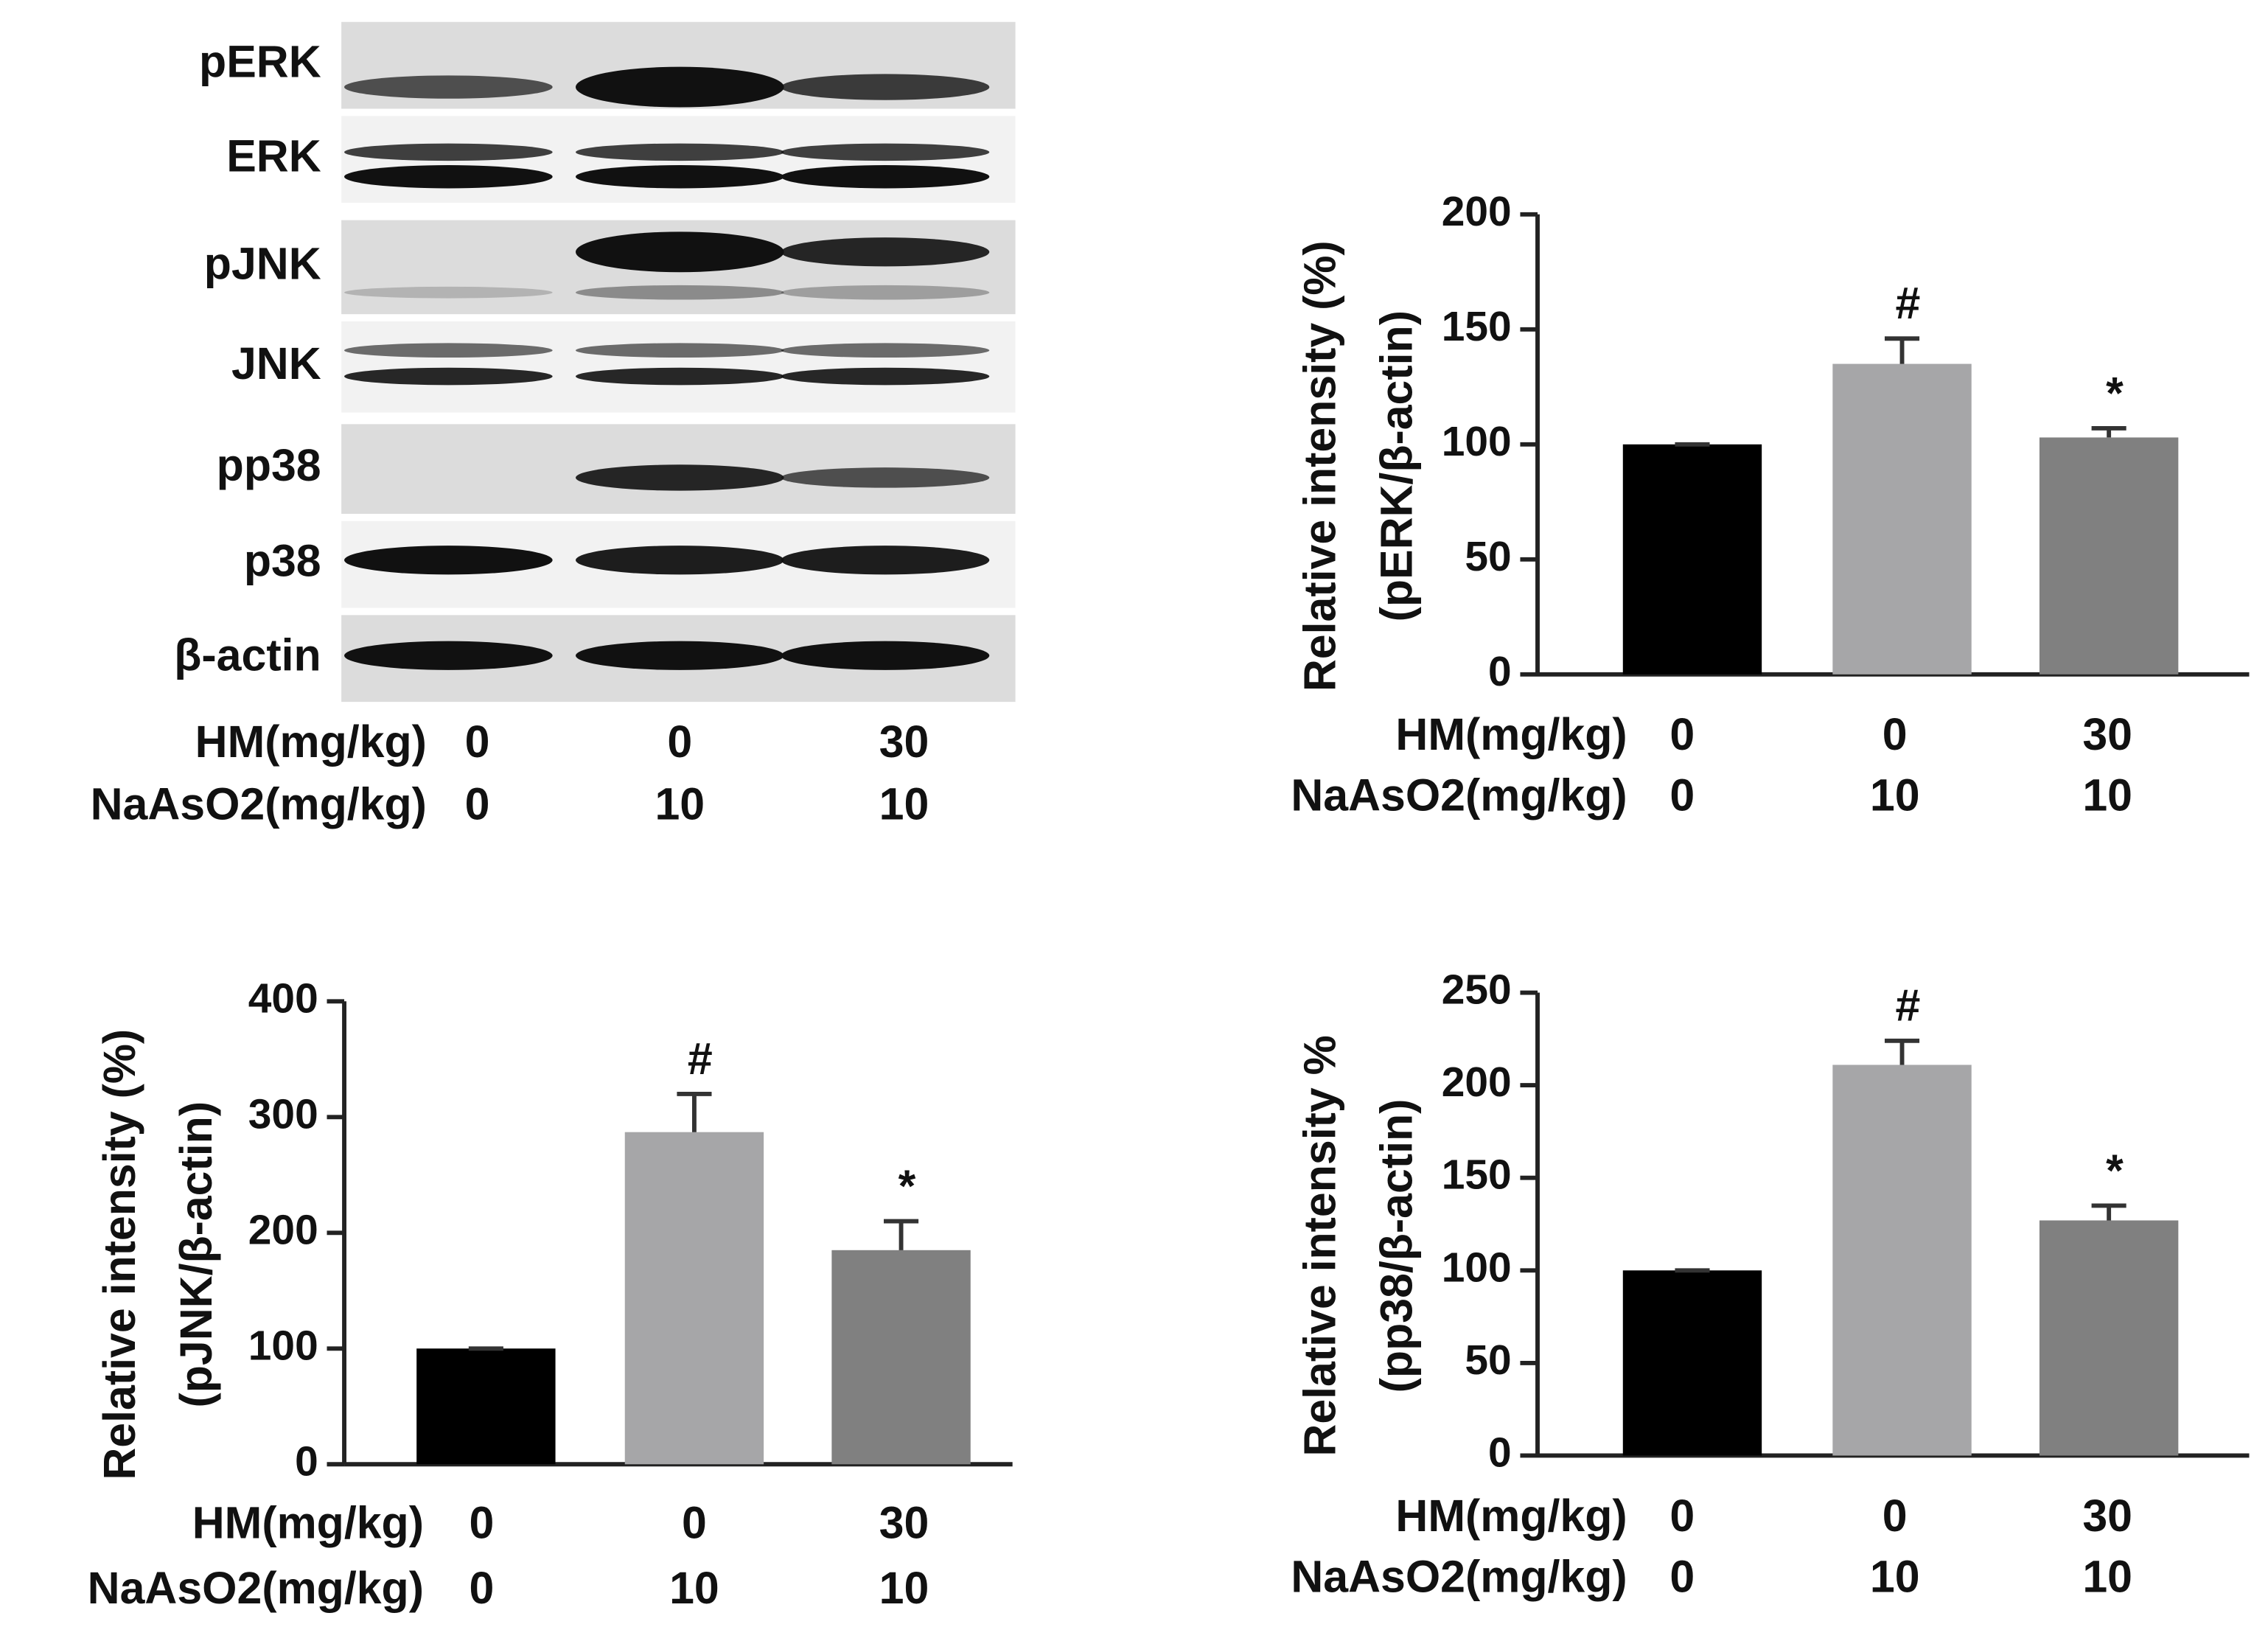 The image size is (2268, 1641). Describe the element at coordinates (247, 655) in the screenshot. I see `band-label: β-actin` at that location.